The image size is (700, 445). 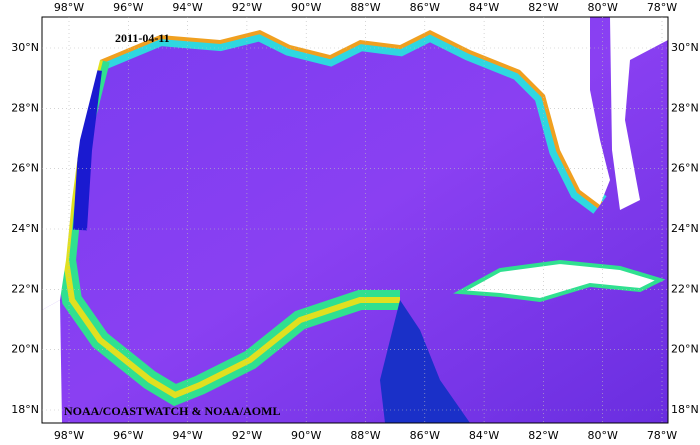 What do you see at coordinates (87, 150) in the screenshot?
I see `coastal-band` at bounding box center [87, 150].